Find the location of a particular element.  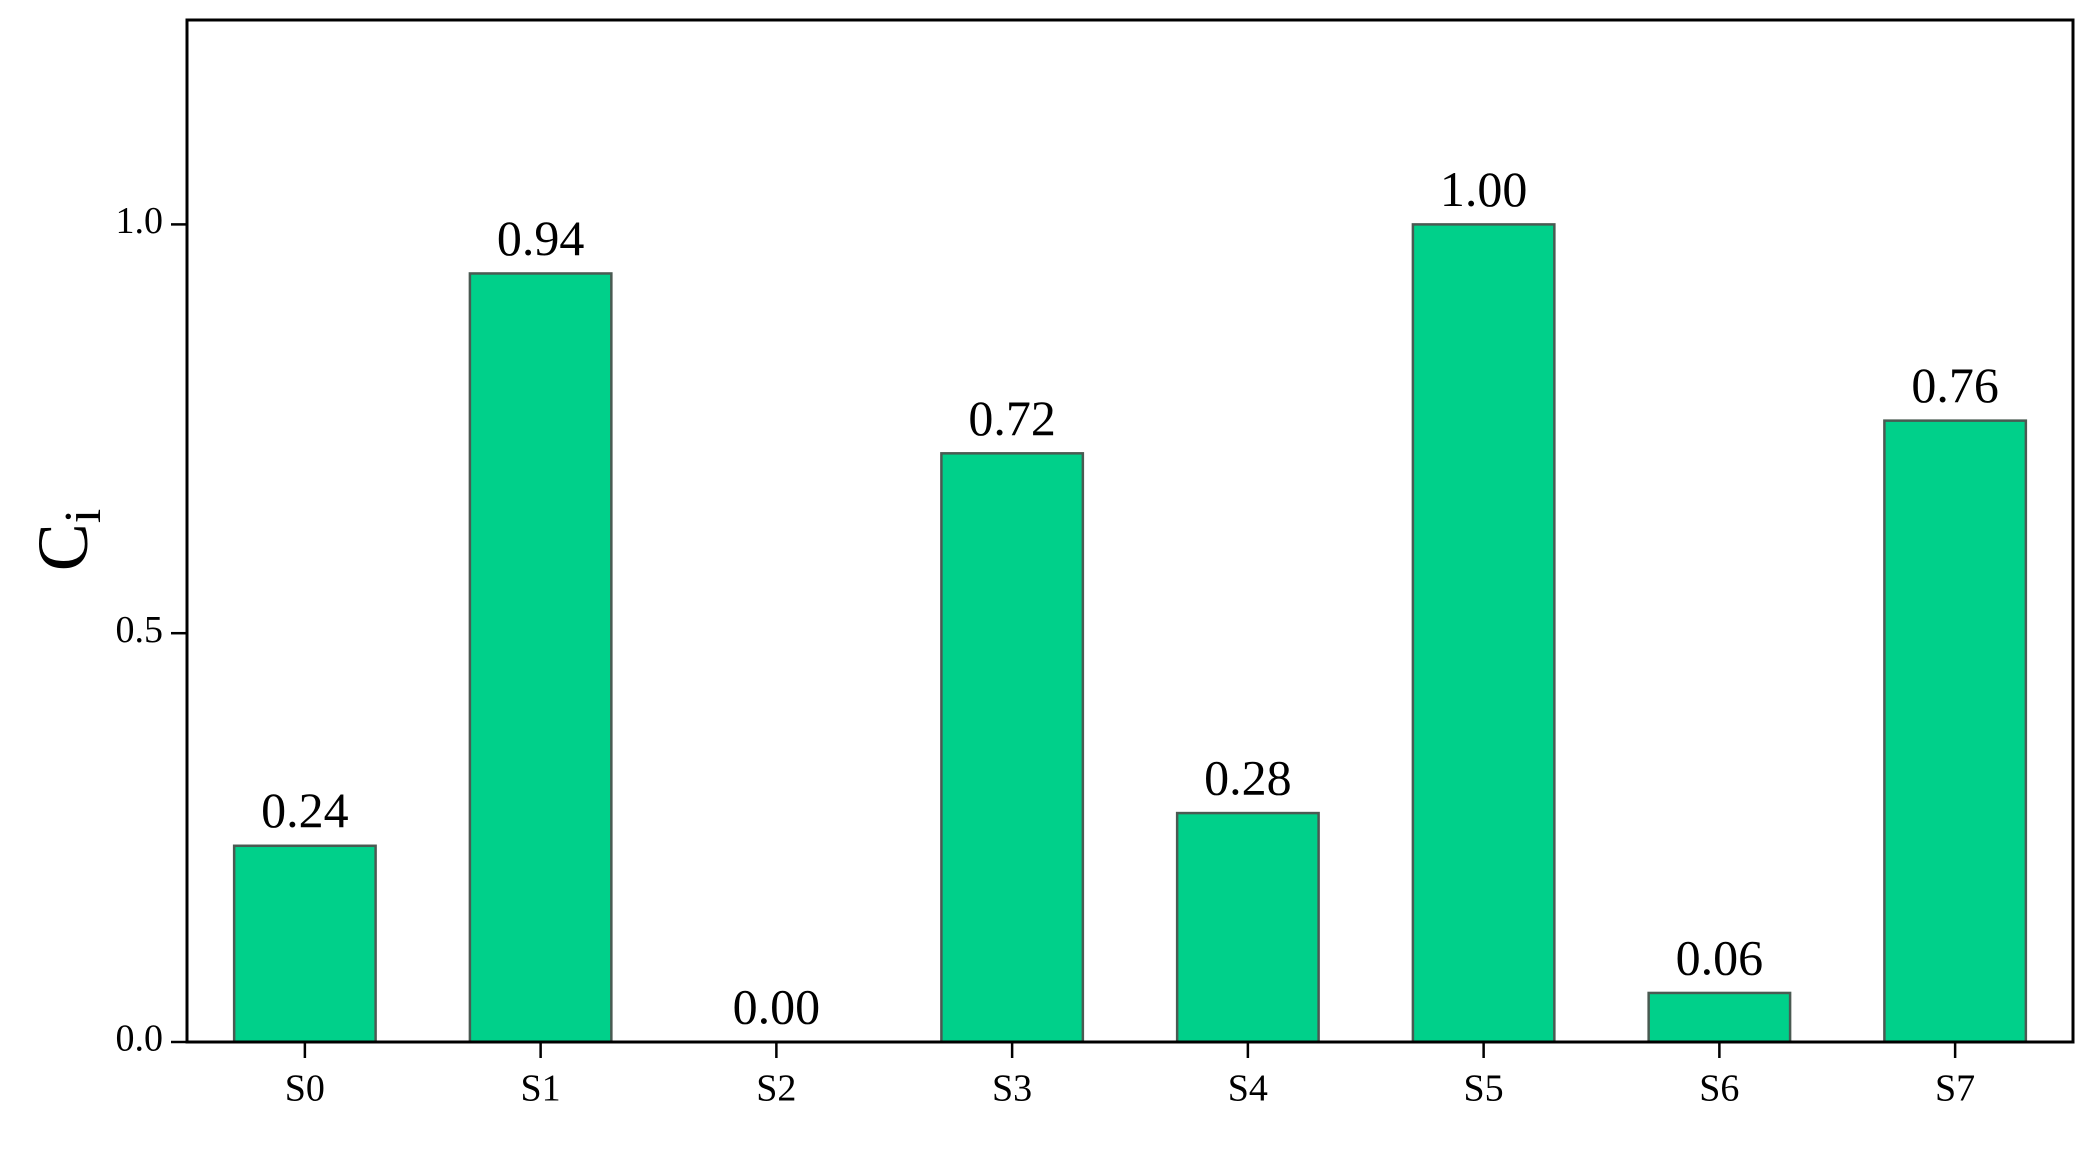

x-tick-label: S4 is located at coordinates (1248, 1089).